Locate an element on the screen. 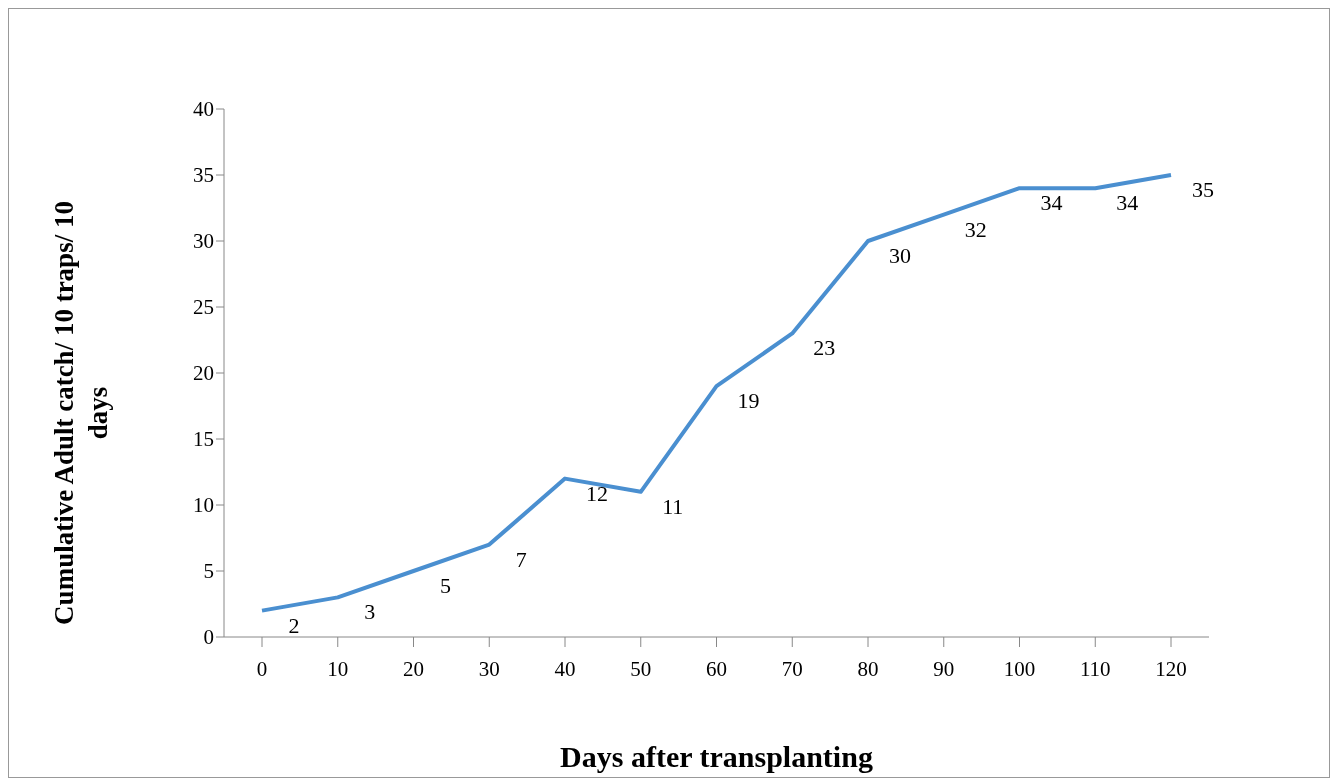 This screenshot has height=784, width=1336. y-tick-label: 40 is located at coordinates (203, 109).